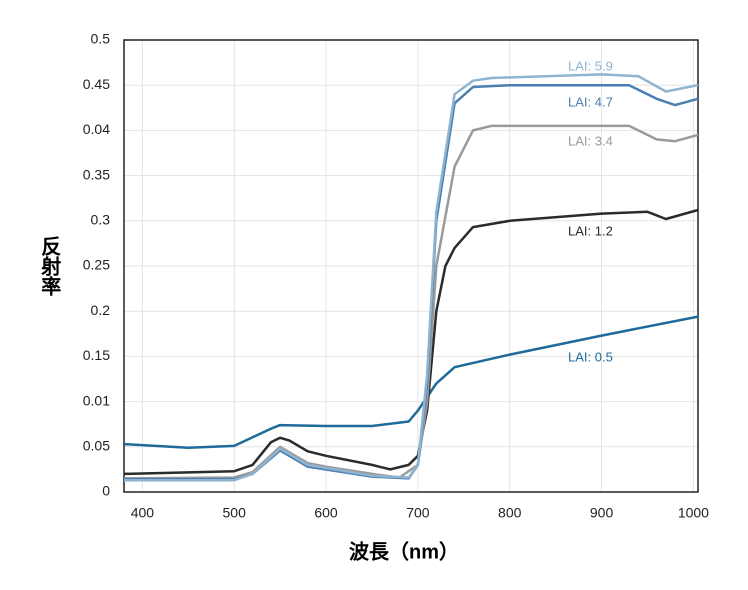 This screenshot has width=748, height=590. I want to click on x-tick-label: 1000, so click(693, 513).